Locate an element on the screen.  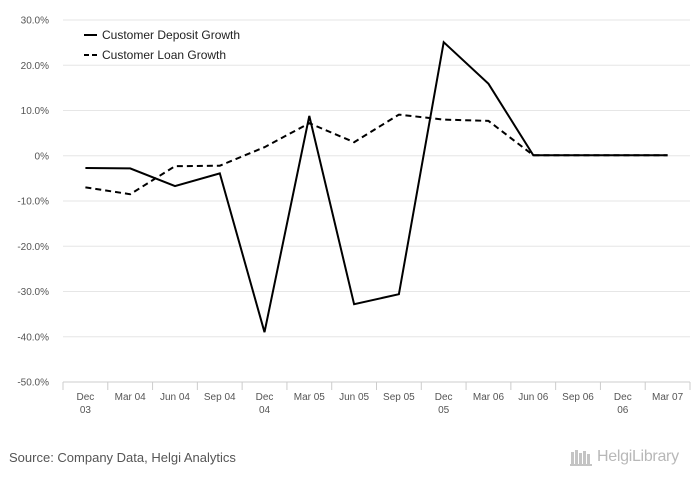
x-tick-label: Mar 04 is located at coordinates (131, 397).